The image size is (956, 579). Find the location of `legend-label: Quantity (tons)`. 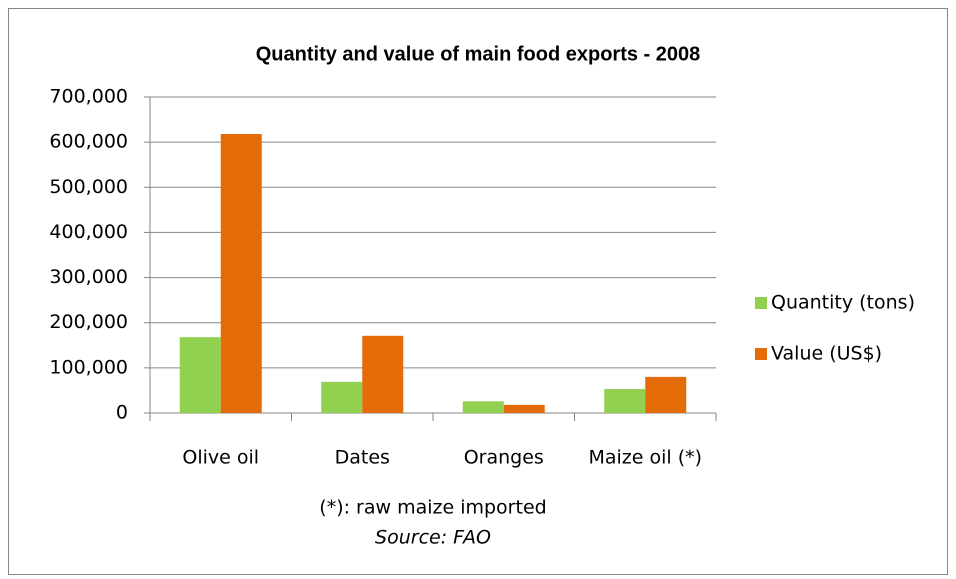

legend-label: Quantity (tons) is located at coordinates (843, 303).